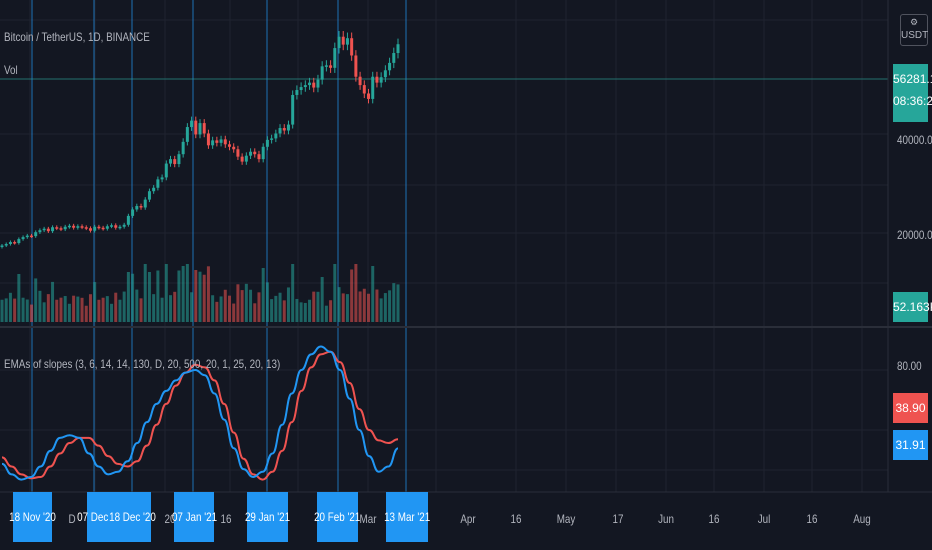  I want to click on ema-blue-line, so click(200, 413).